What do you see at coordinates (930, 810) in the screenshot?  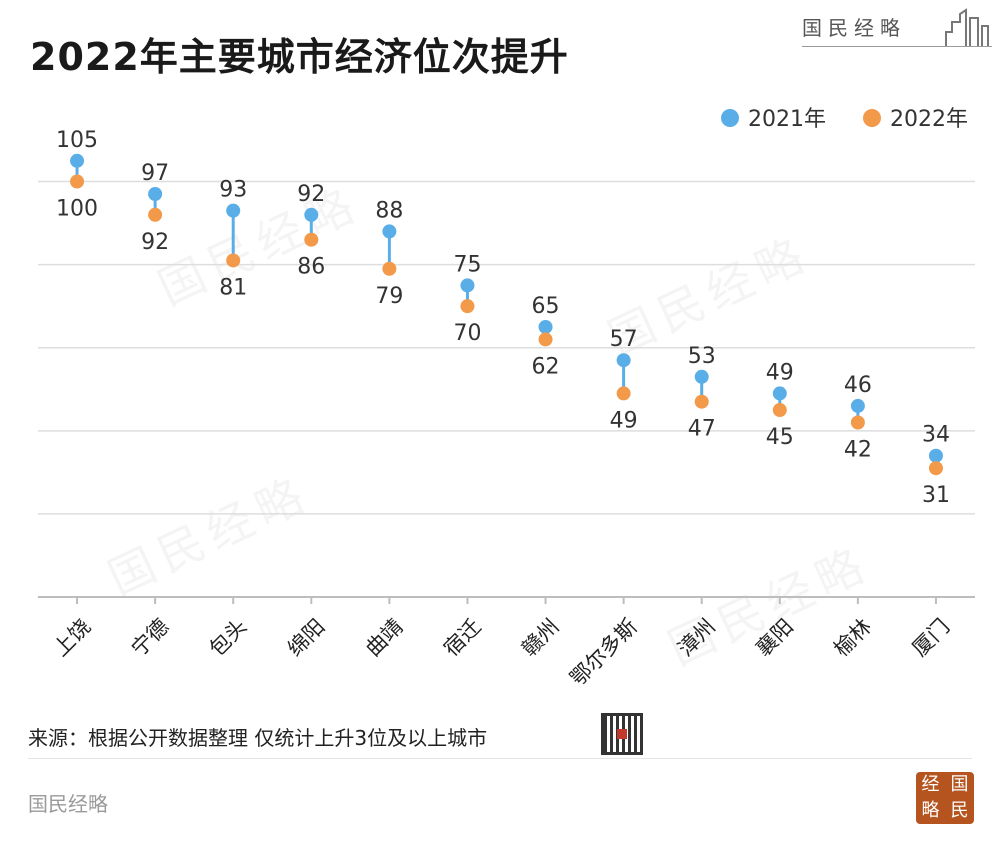 I see `seal-char: 略` at bounding box center [930, 810].